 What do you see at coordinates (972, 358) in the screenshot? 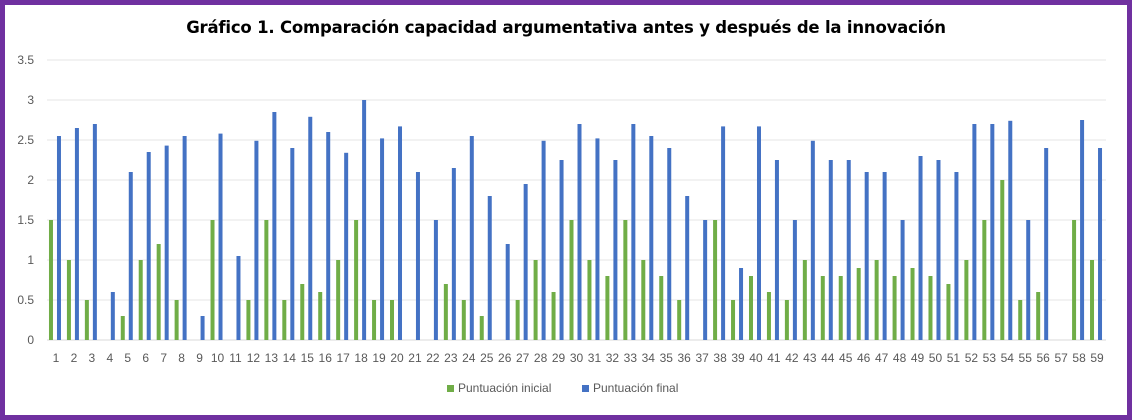
I see `x-tick-label: 52` at bounding box center [972, 358].